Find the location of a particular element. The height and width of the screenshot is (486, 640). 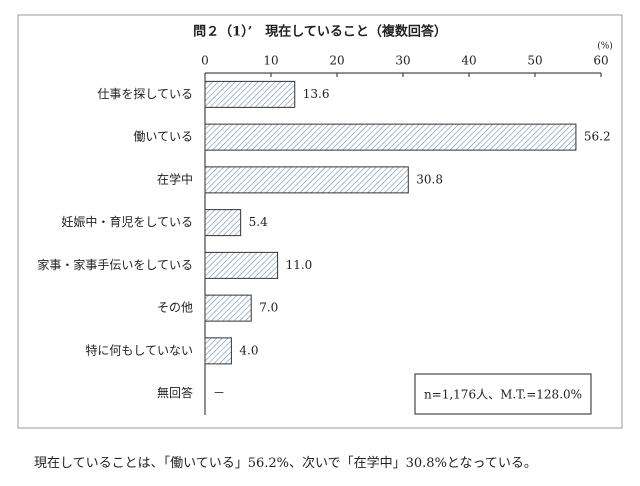

annotation: n=1,176人、M.T.=128.0% is located at coordinates (503, 395).